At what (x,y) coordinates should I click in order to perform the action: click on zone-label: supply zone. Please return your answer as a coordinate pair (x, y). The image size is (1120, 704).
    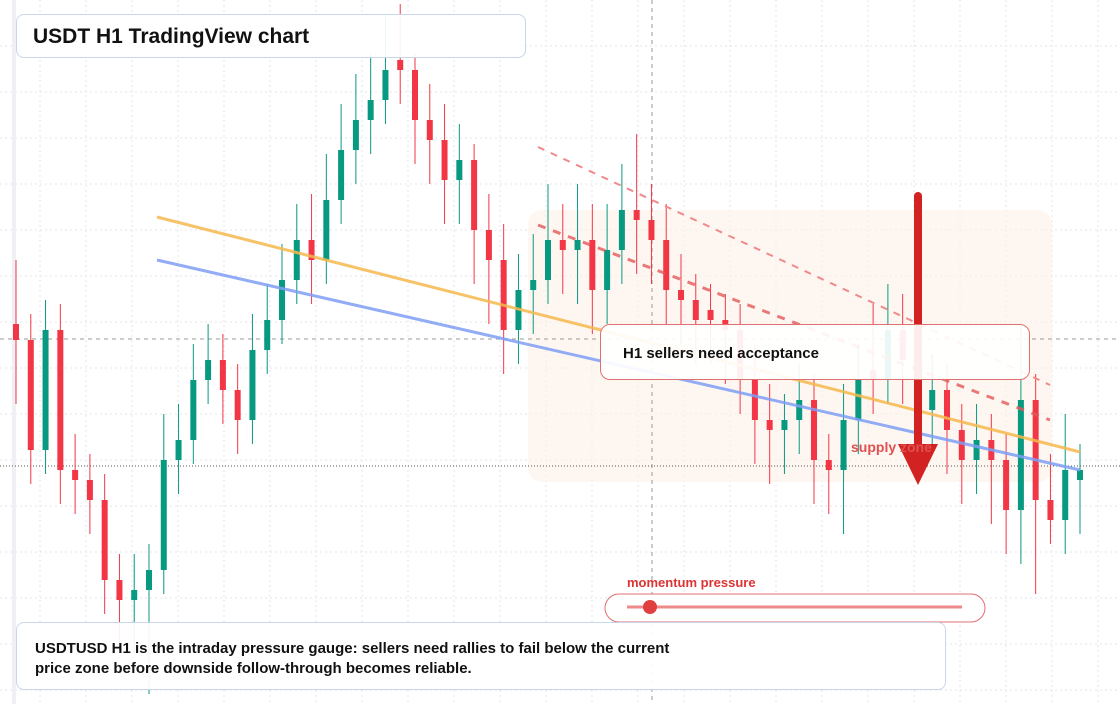
    Looking at the image, I should click on (891, 447).